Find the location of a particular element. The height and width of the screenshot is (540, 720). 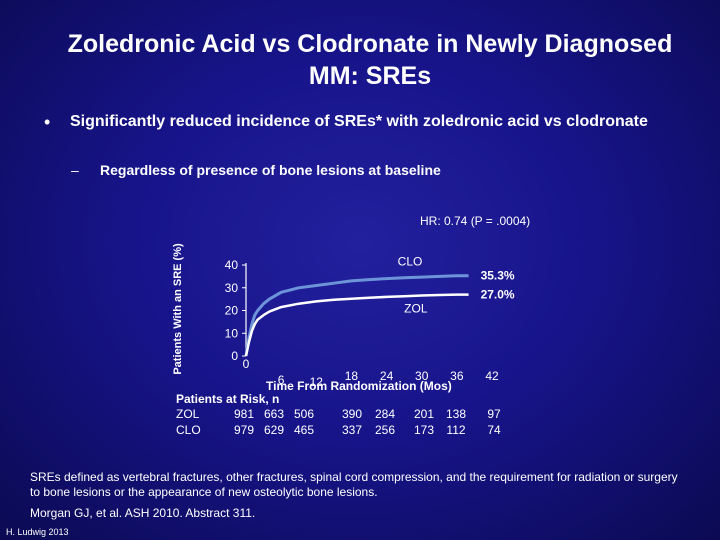

risk-cell: 337 is located at coordinates (352, 430).